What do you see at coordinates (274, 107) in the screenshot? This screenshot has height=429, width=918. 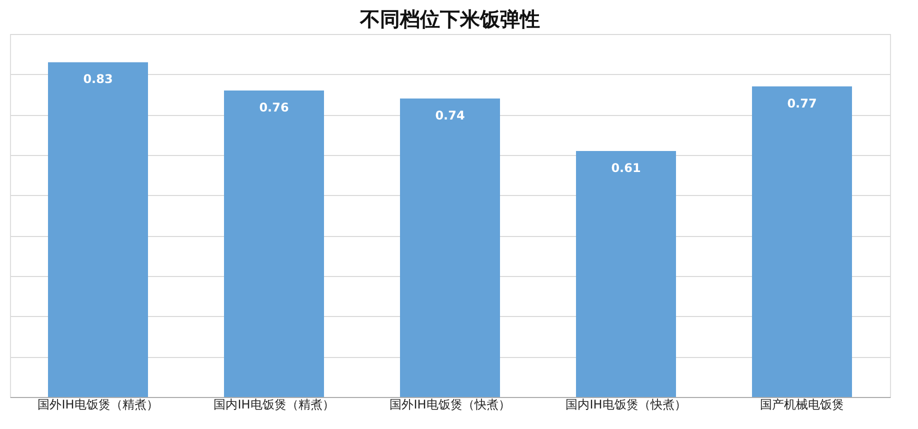 I see `data-label: 0.76` at bounding box center [274, 107].